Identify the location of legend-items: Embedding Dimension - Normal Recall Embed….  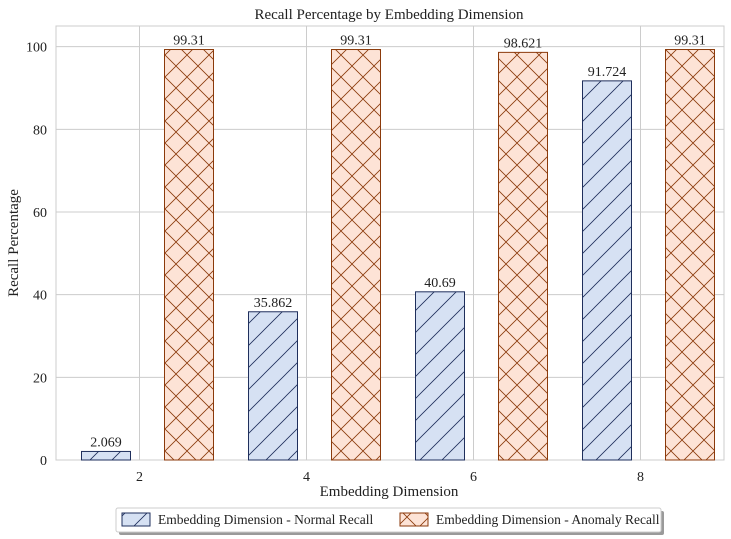
(390, 519).